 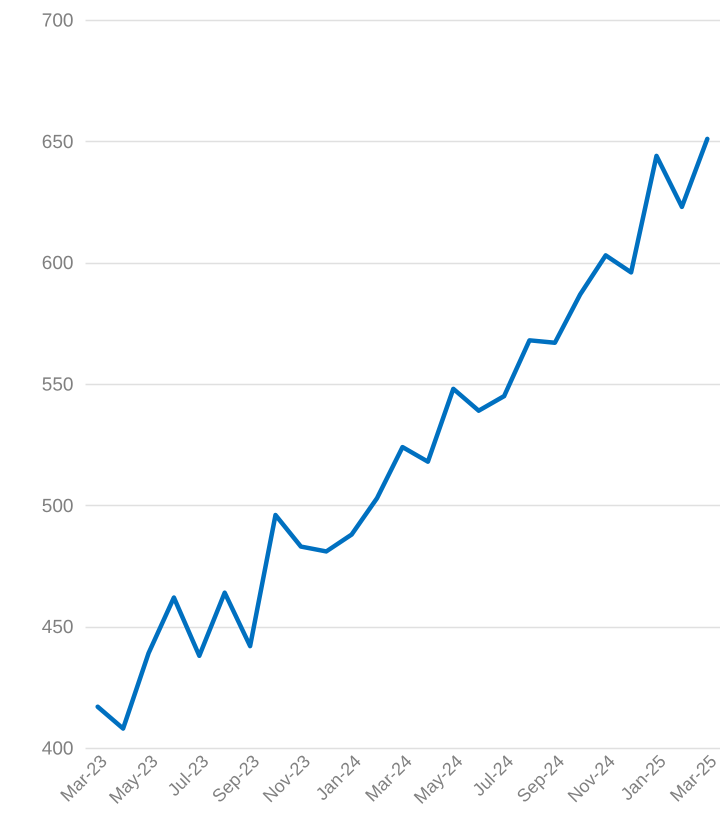 I want to click on y-tick-label: 600, so click(x=58, y=263).